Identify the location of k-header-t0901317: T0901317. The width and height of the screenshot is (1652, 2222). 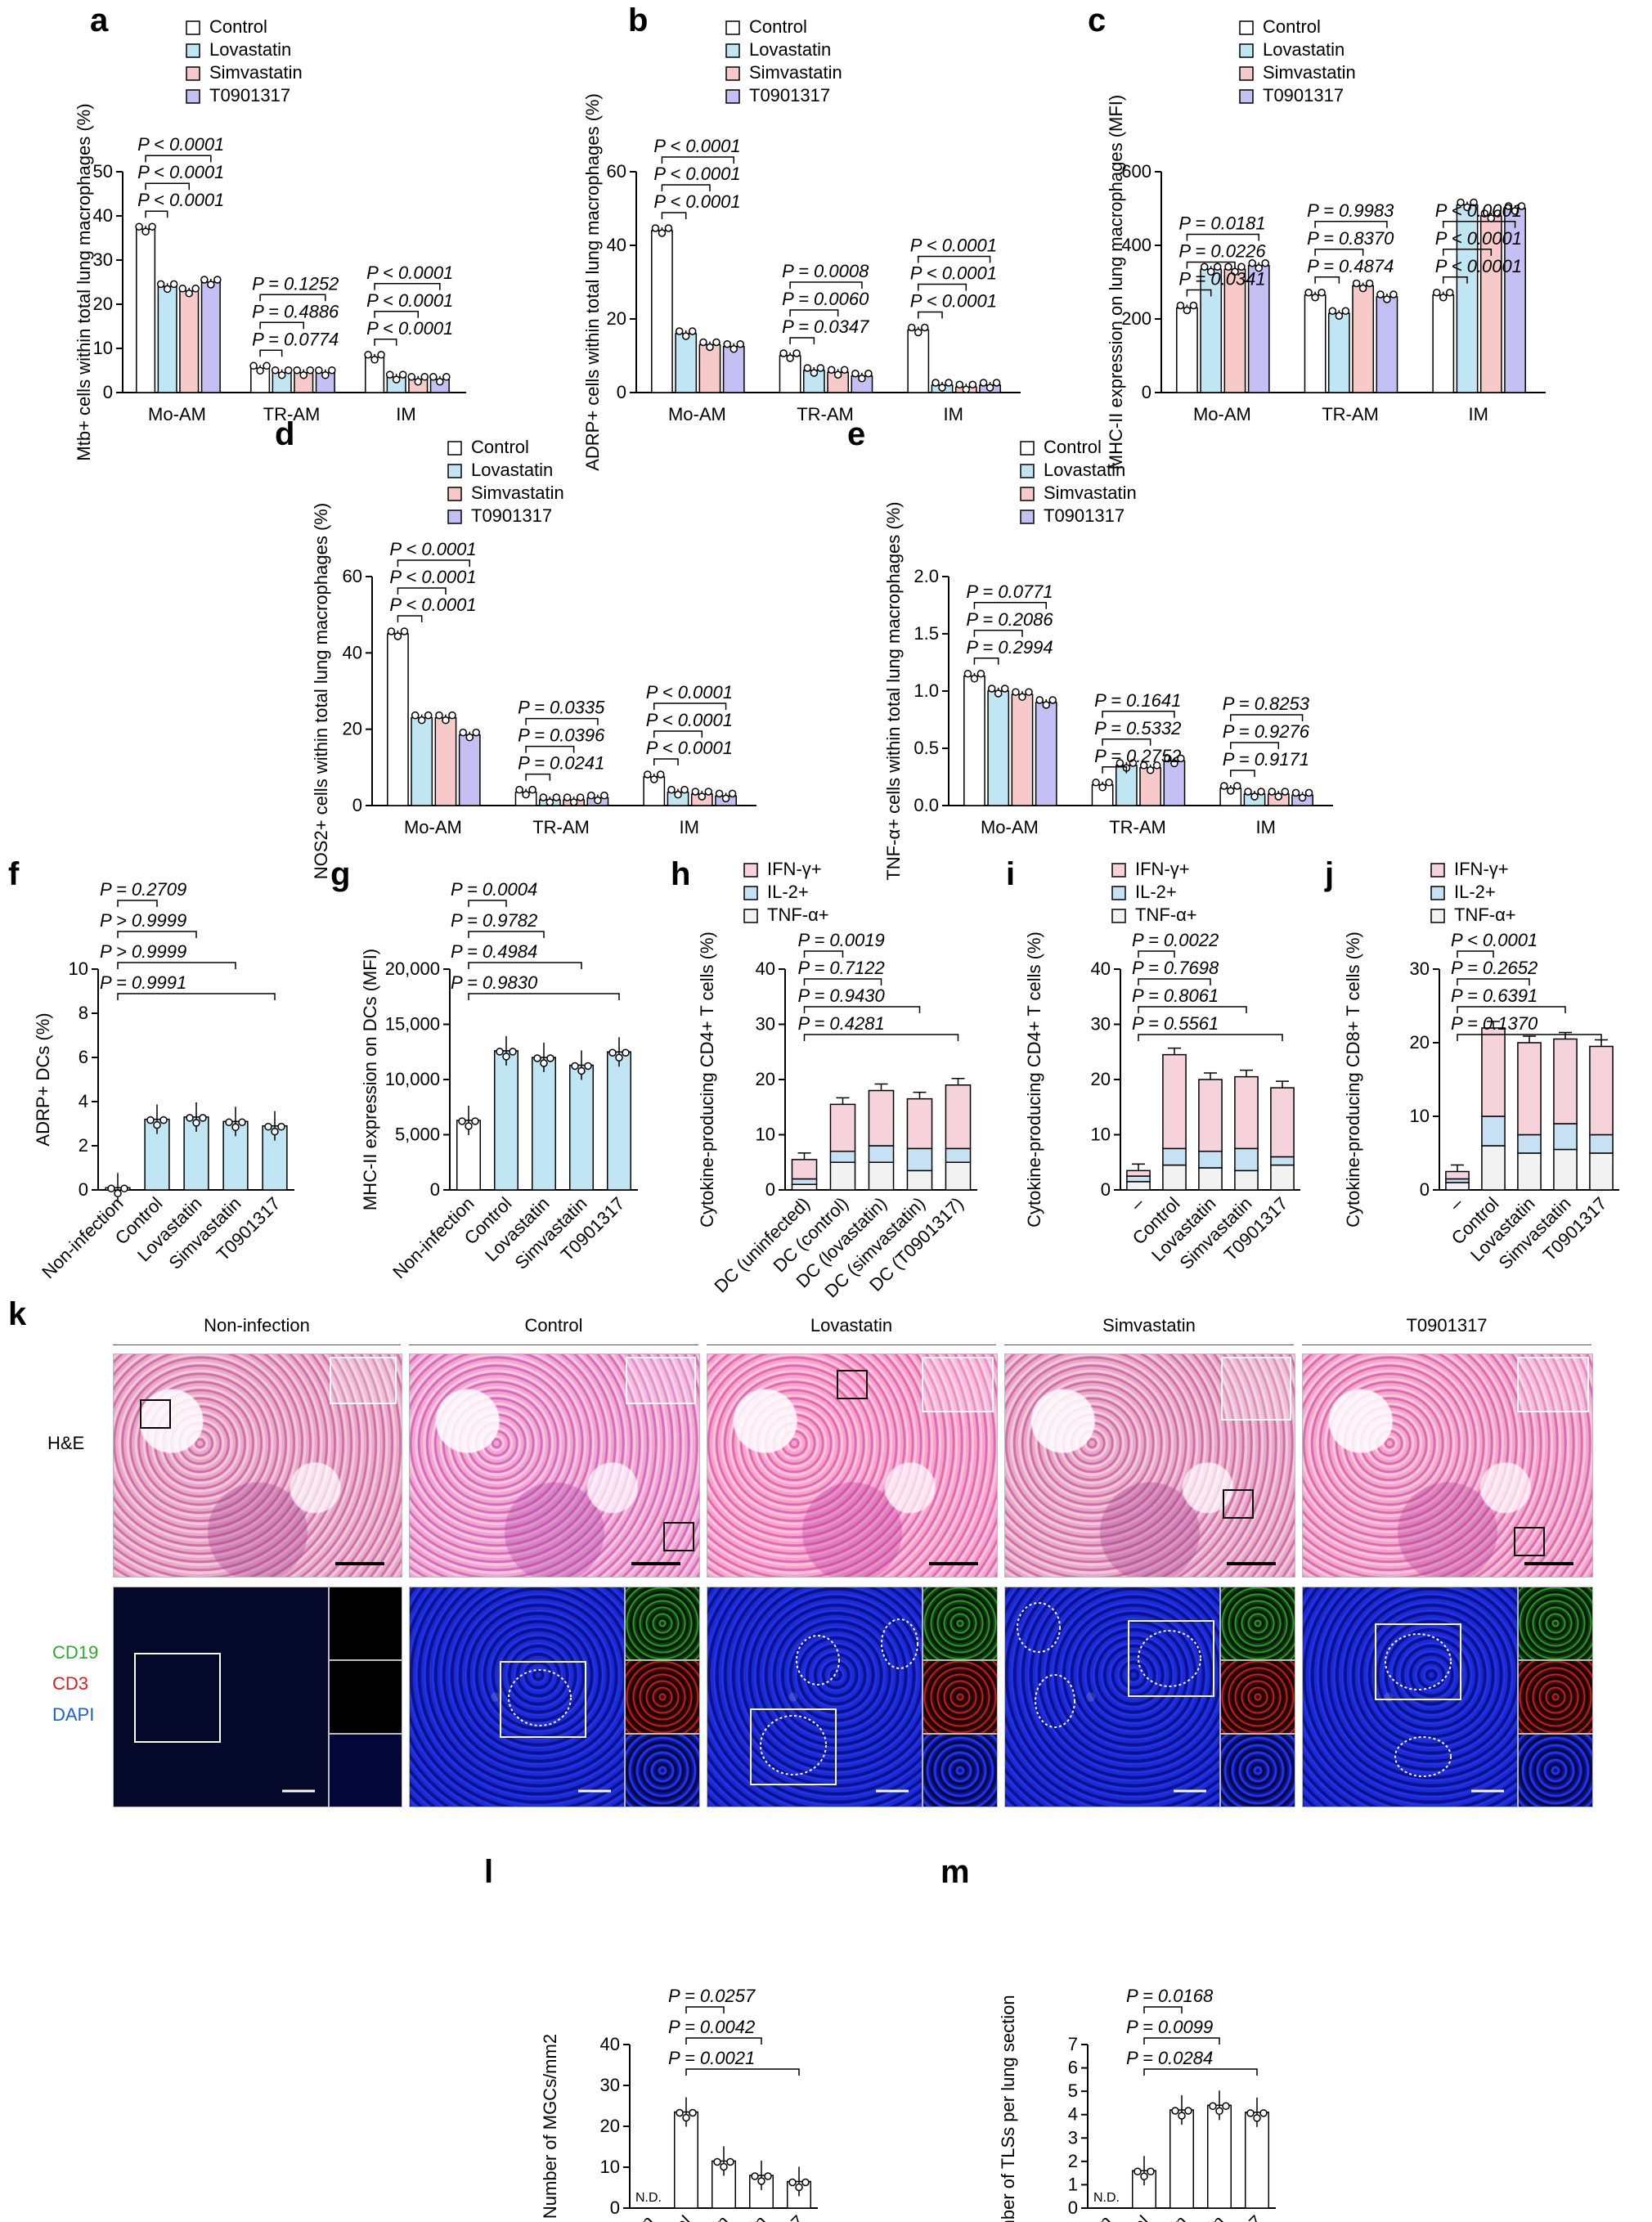
(1446, 1330).